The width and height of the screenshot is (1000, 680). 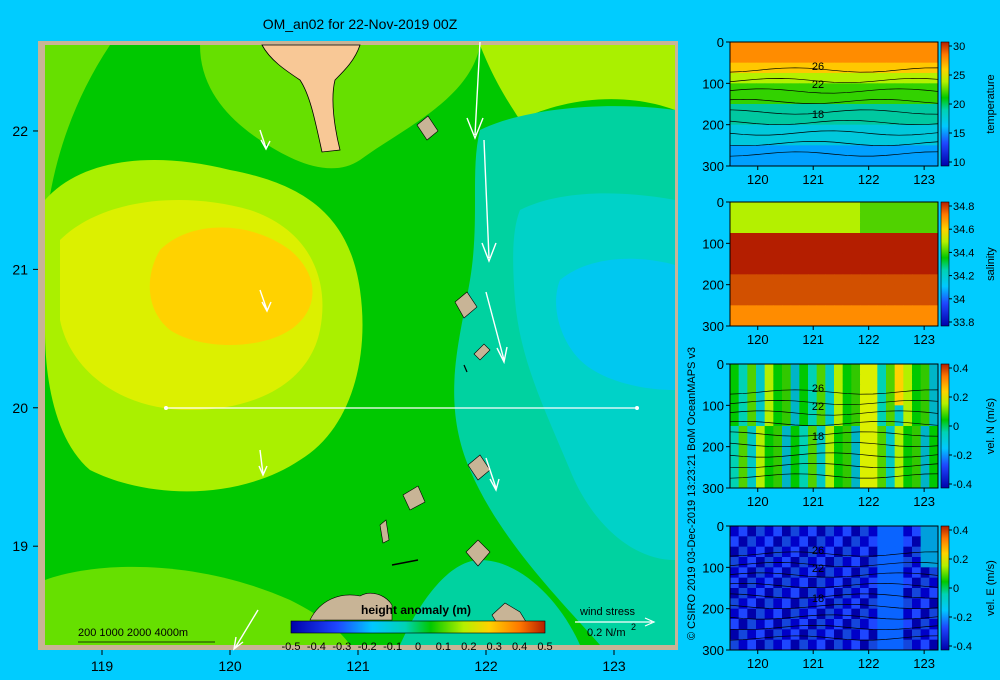 I want to click on panel-colorbar-tick-label: -0.2, so click(x=962, y=618).